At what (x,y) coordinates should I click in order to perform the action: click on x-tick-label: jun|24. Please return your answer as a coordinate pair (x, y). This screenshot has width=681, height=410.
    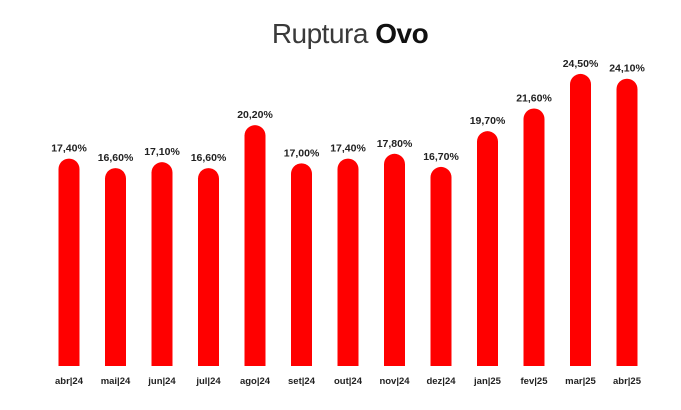
    Looking at the image, I should click on (161, 381).